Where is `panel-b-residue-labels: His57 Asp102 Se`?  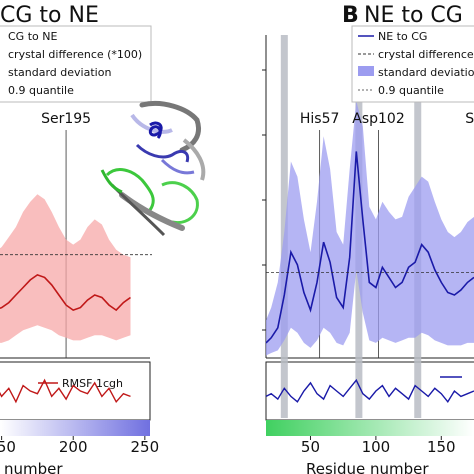 panel-b-residue-labels: His57 Asp102 Se is located at coordinates (387, 119).